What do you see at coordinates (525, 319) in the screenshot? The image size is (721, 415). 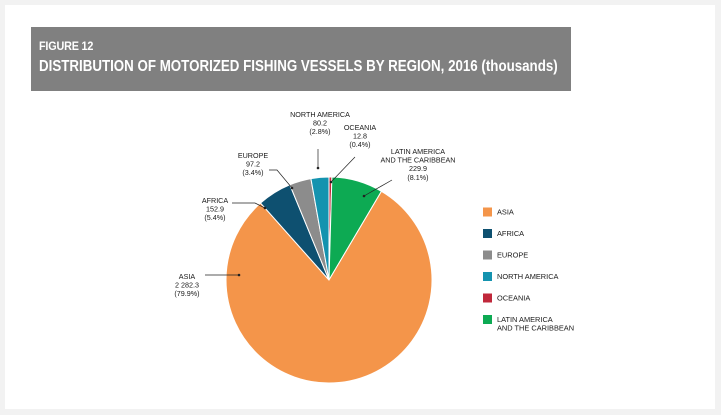 I see `legend-label-latin-america: LATIN AMERICA` at bounding box center [525, 319].